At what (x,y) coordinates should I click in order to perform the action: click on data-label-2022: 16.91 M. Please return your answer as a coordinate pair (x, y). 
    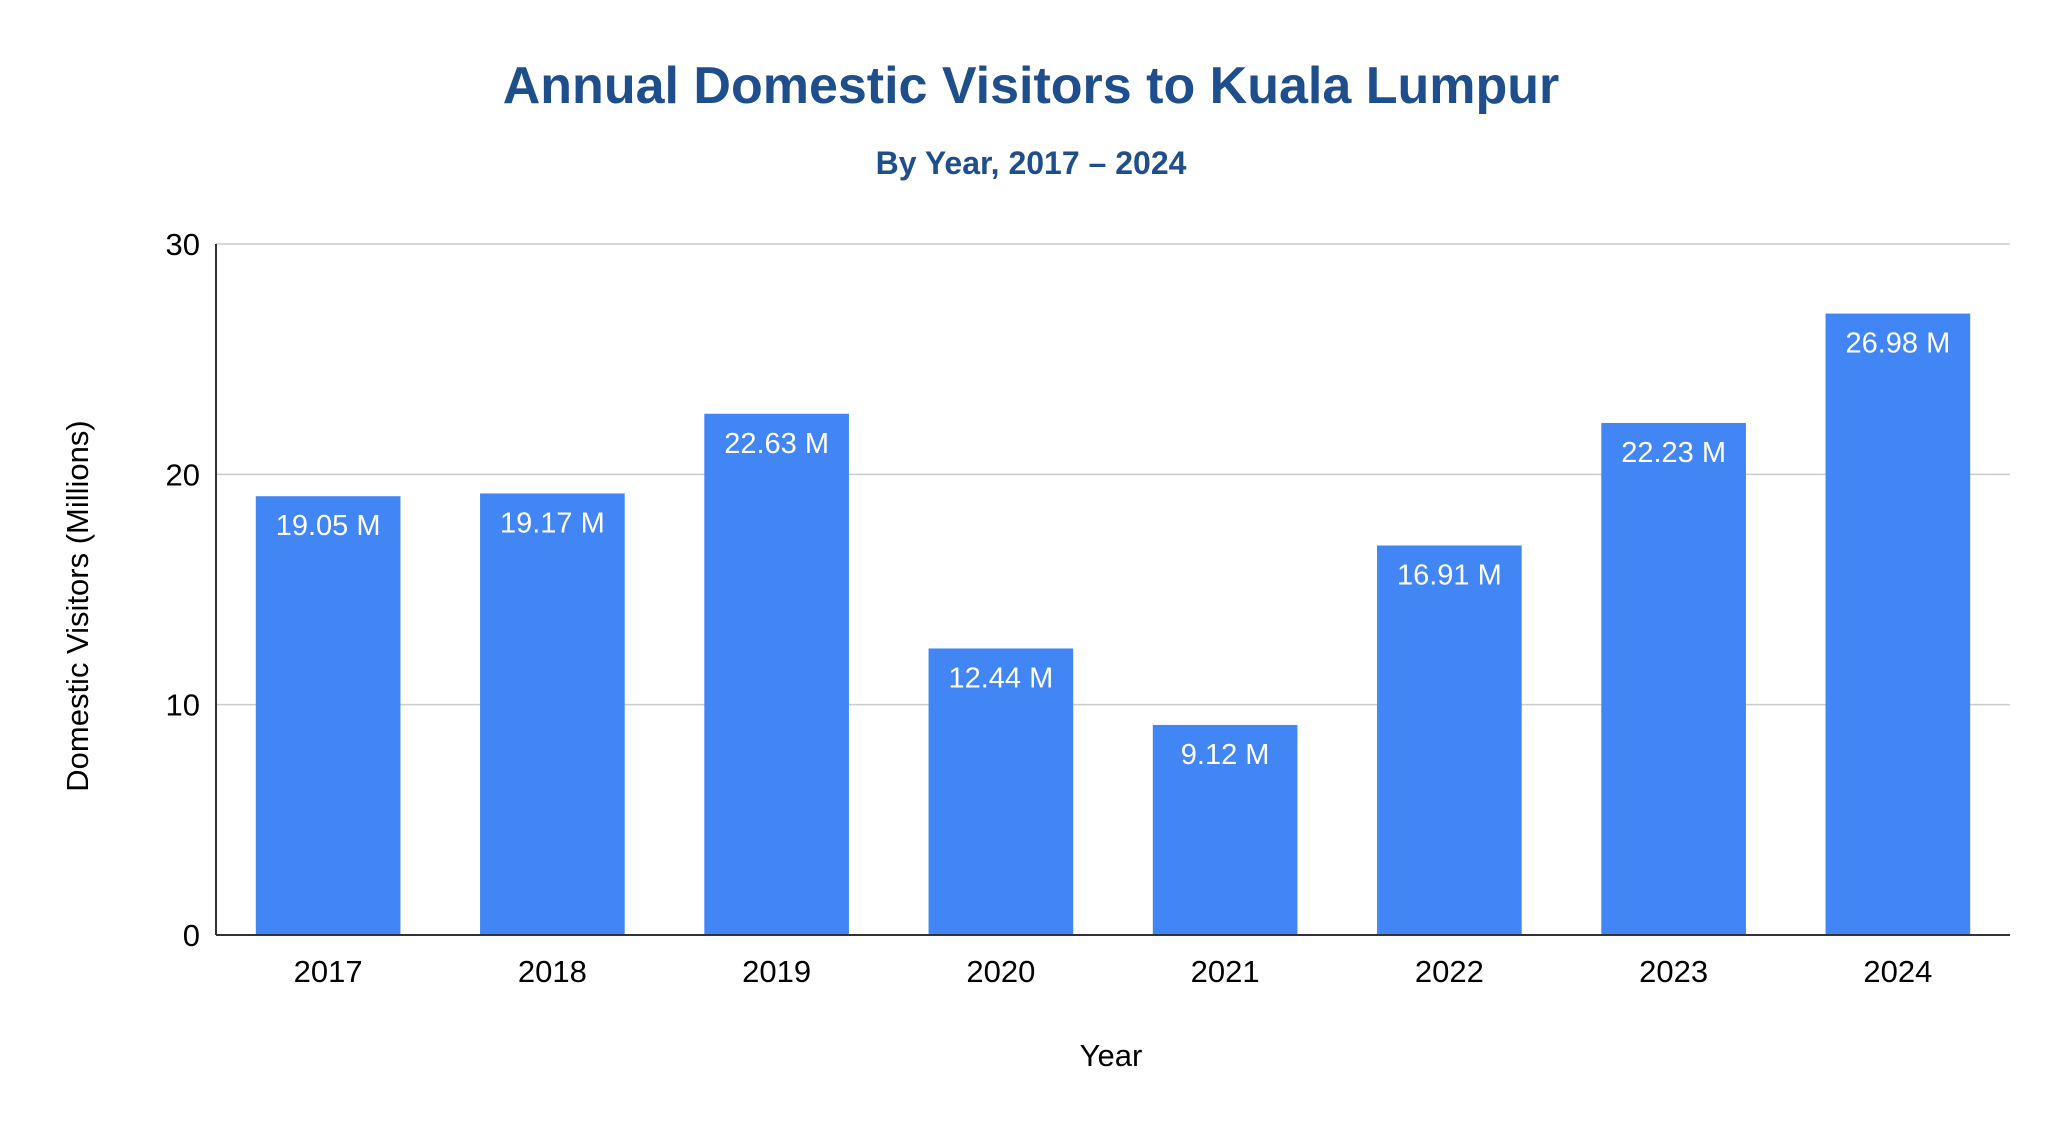
    Looking at the image, I should click on (1449, 576).